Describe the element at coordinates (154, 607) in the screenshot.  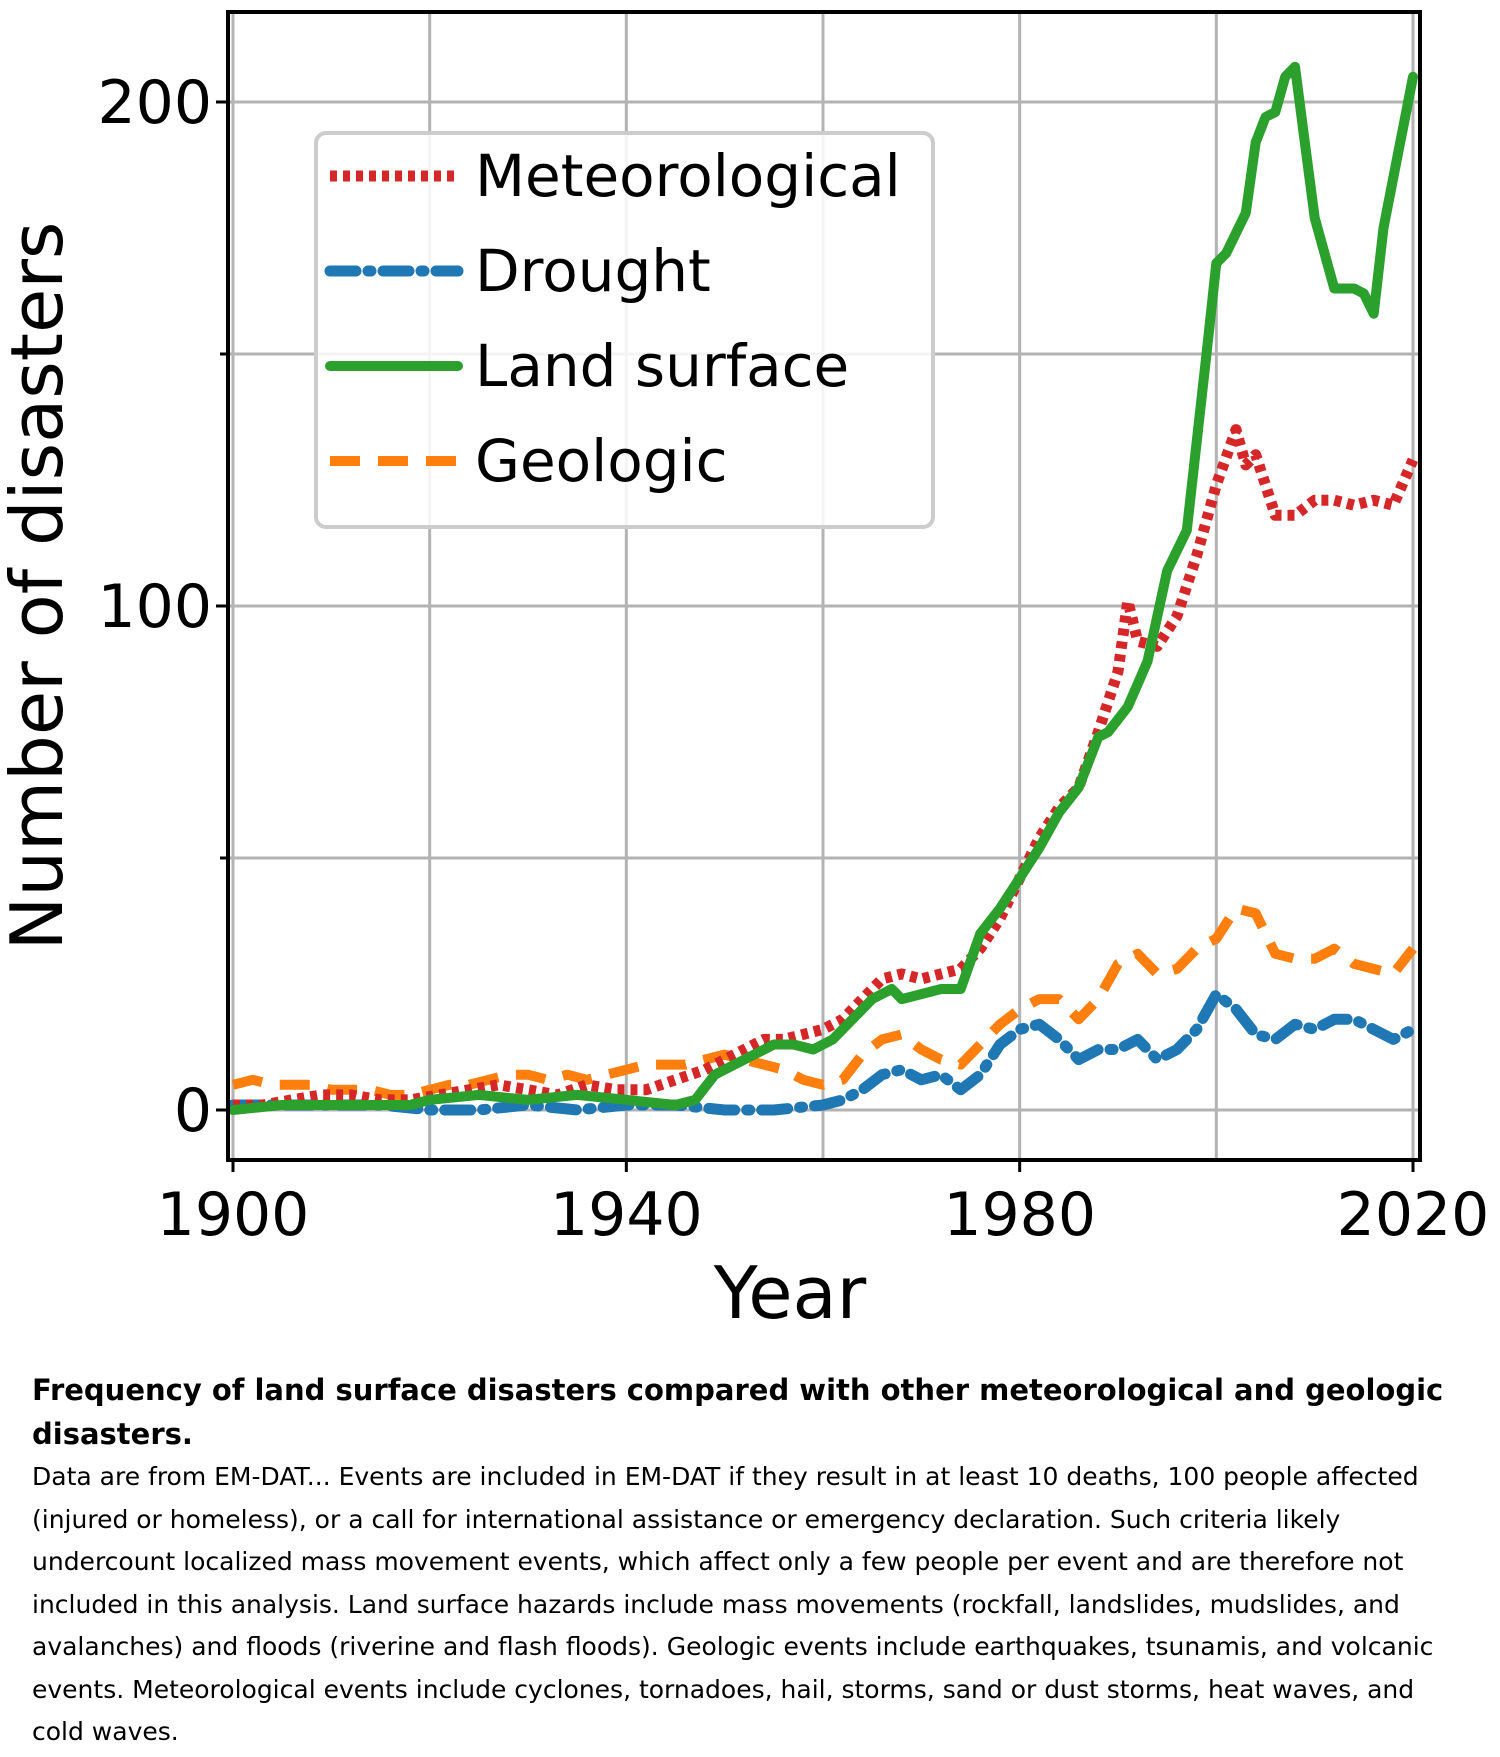
I see `y-tick-label-100: 100` at that location.